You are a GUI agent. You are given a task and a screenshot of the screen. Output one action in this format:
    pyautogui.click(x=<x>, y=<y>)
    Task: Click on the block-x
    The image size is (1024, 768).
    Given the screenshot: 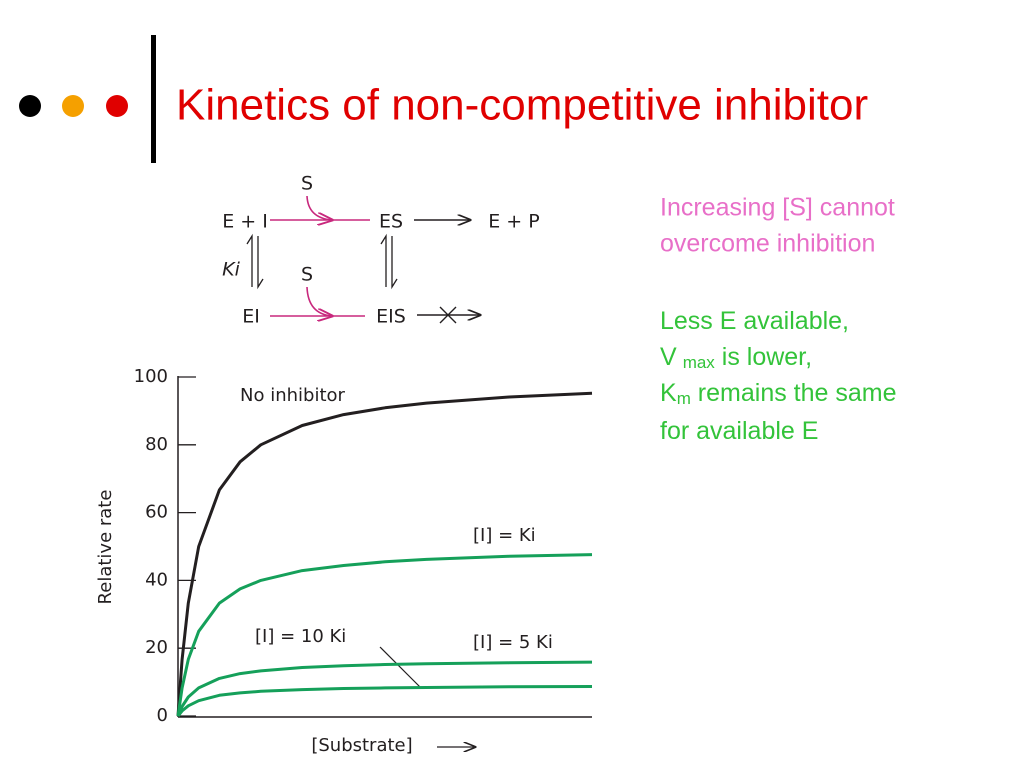 What is the action you would take?
    pyautogui.click(x=448, y=315)
    